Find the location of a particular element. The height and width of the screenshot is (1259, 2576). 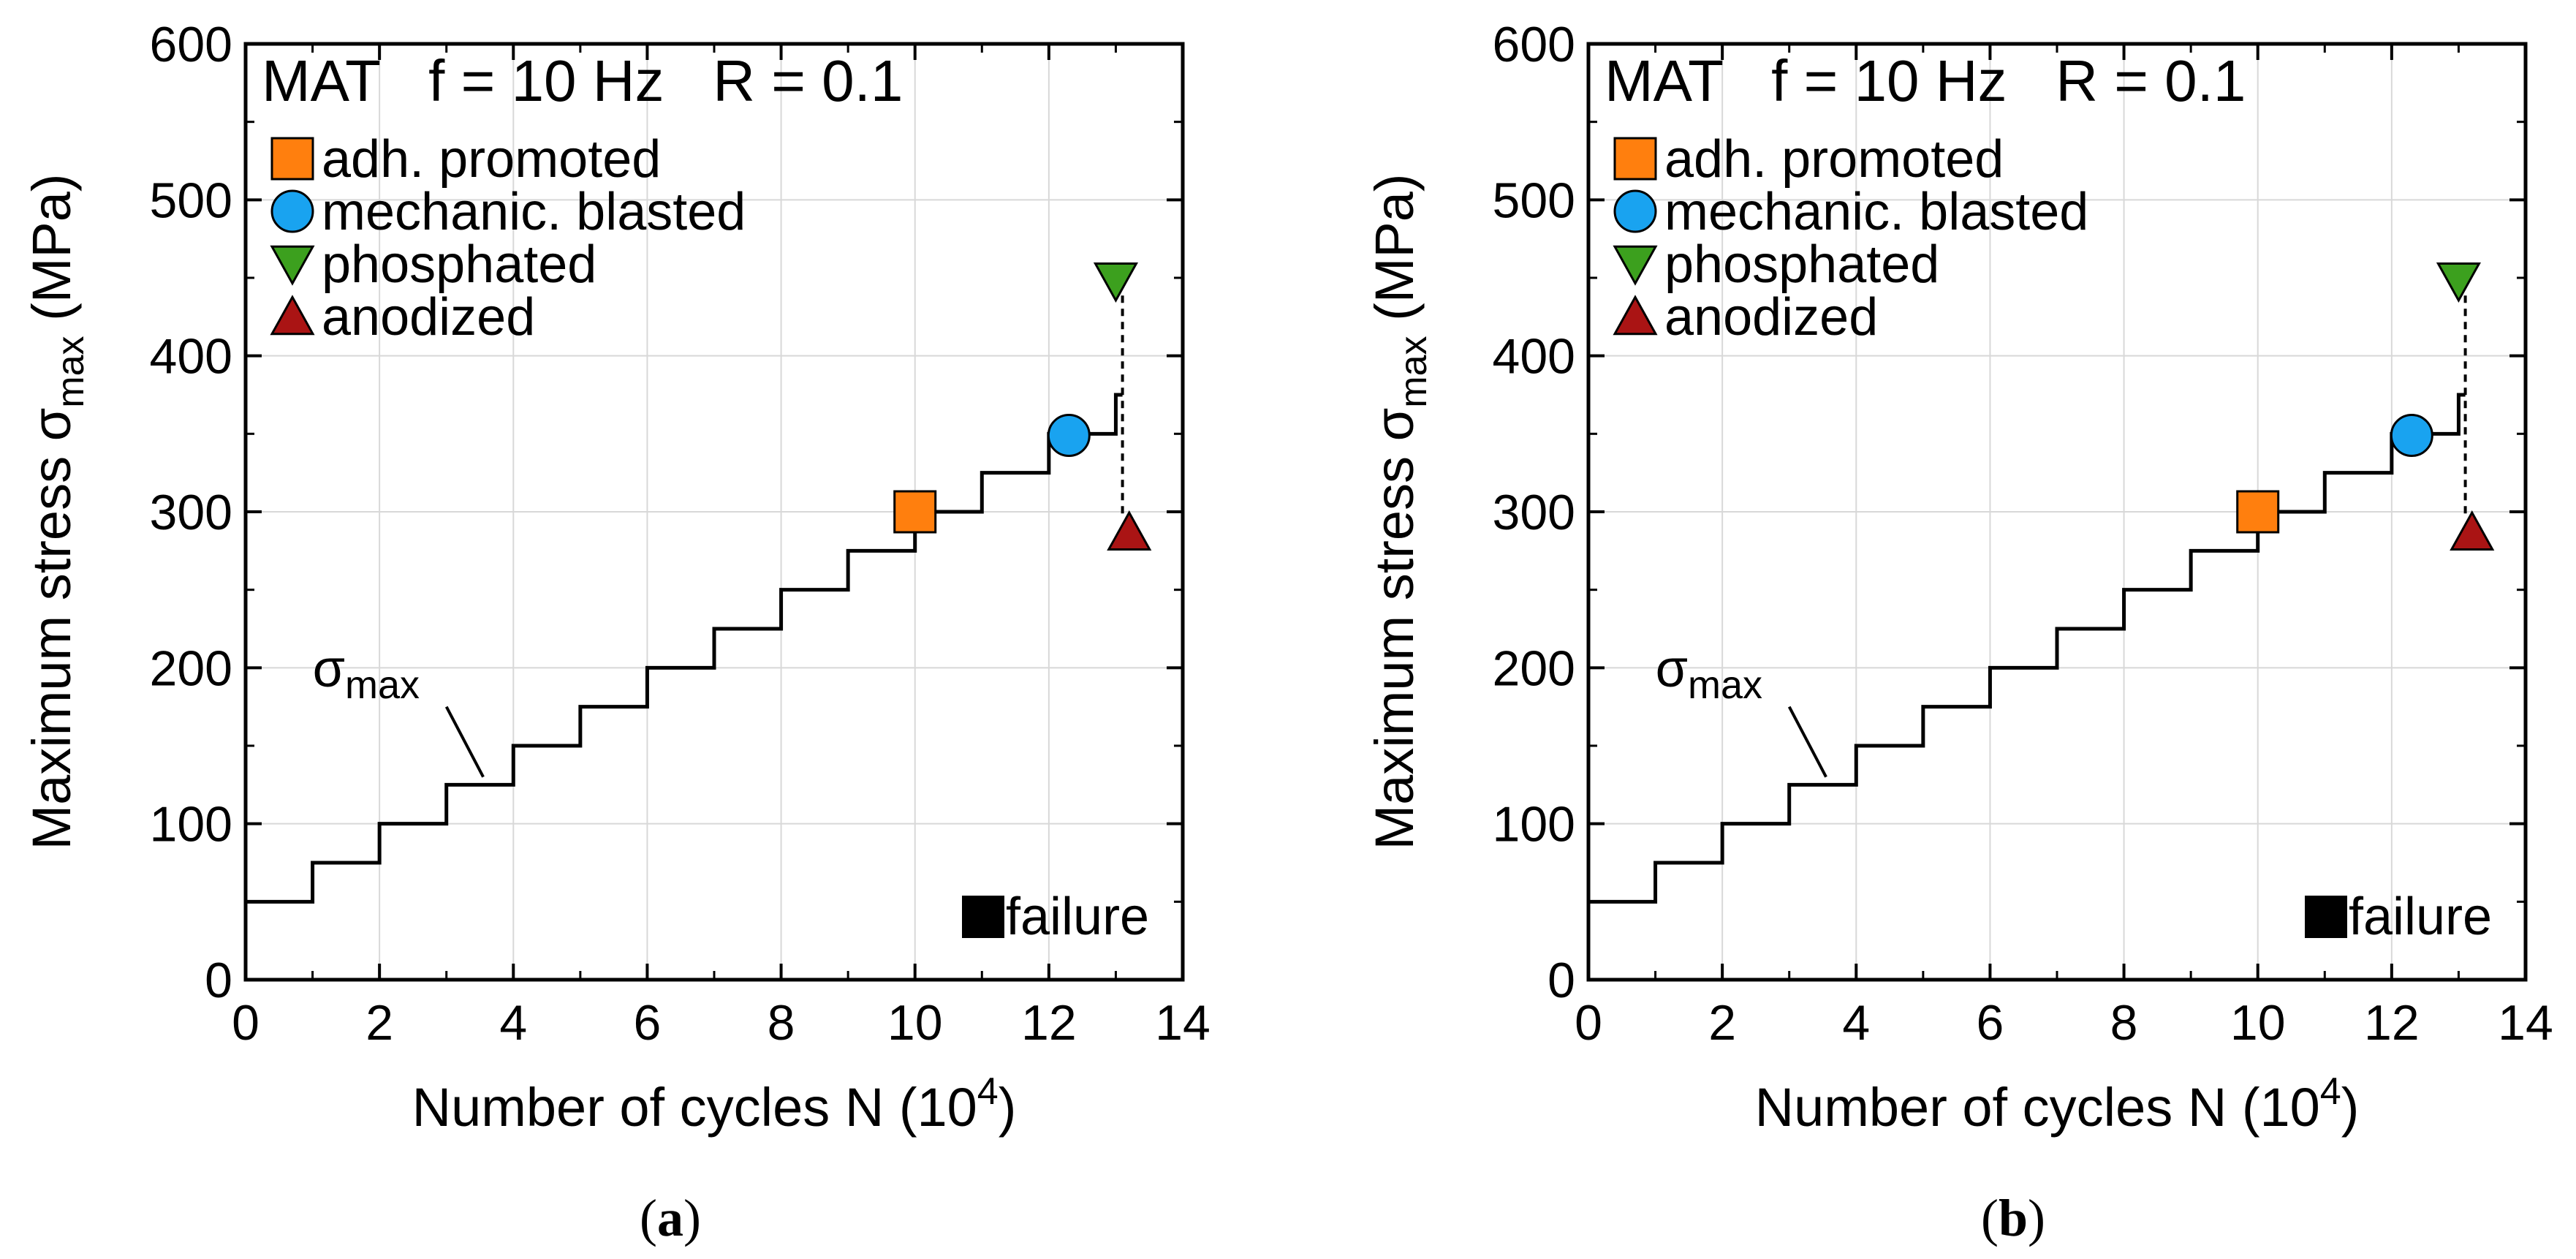

panel-caption-a: (a) is located at coordinates (670, 1218).